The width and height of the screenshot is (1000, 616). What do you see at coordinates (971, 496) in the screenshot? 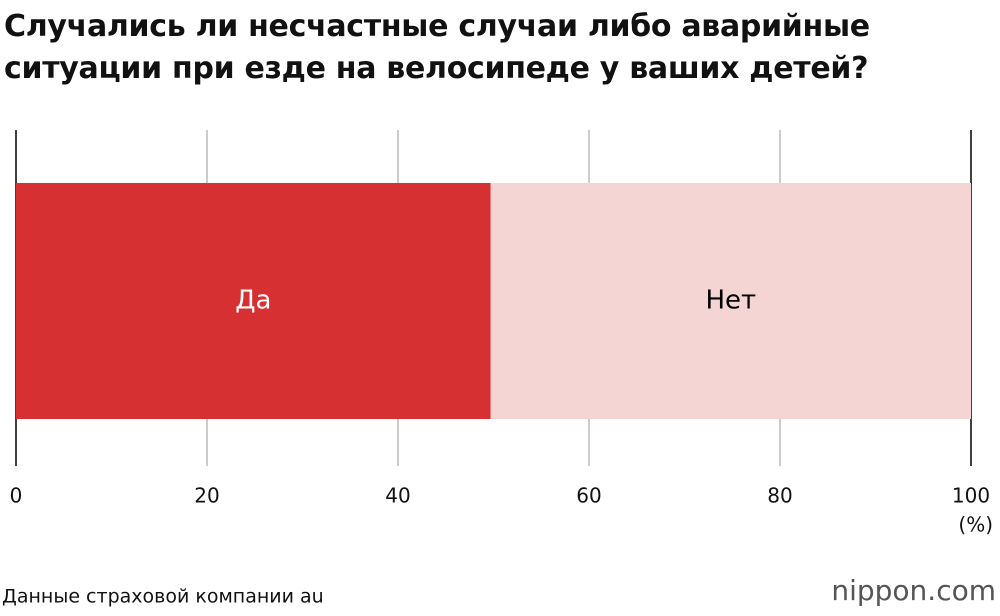
I see `x-tick-label: 100` at bounding box center [971, 496].